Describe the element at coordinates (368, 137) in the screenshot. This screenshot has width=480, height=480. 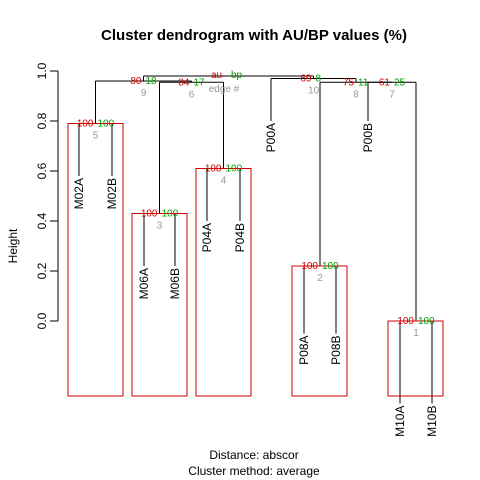
I see `leaf-label: P00B` at that location.